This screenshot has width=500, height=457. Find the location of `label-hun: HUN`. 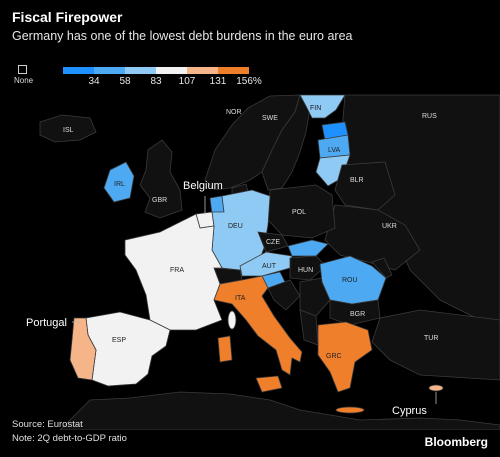

label-hun: HUN is located at coordinates (305, 270).